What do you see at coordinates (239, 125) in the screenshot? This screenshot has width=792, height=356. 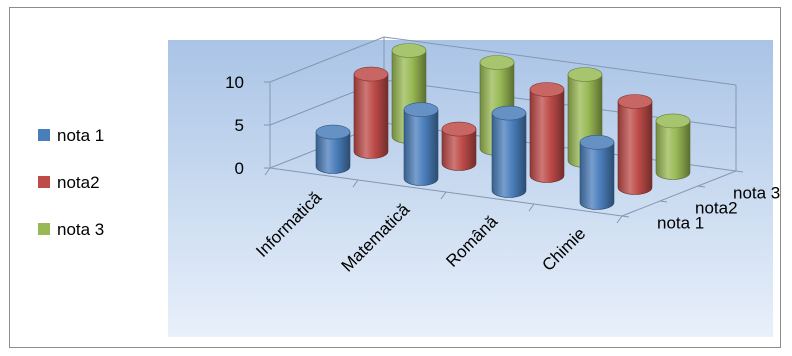 I see `ytick-label: 5` at bounding box center [239, 125].